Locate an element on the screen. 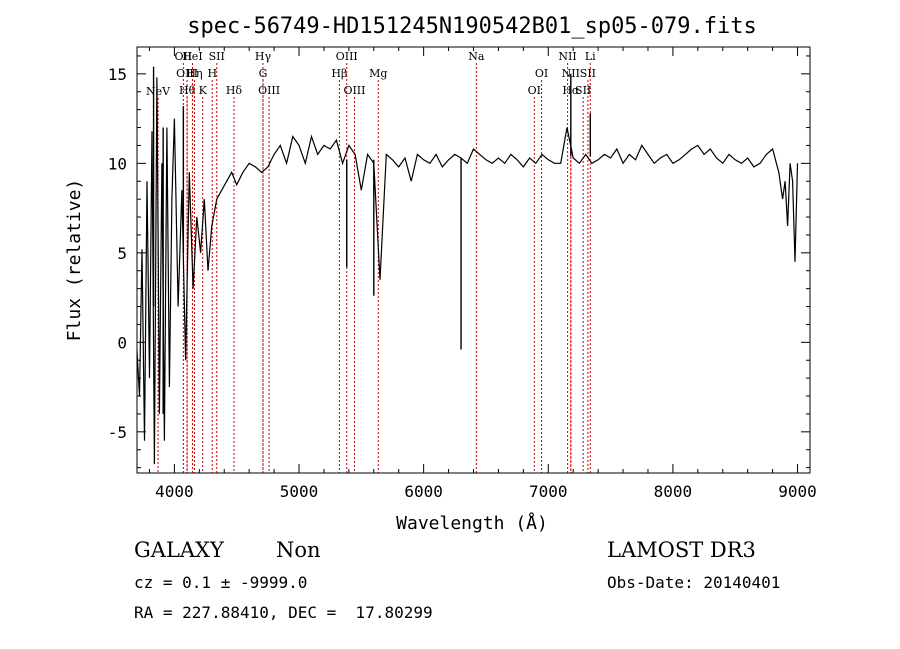 This screenshot has width=900, height=649. y-tick-label: -5 is located at coordinates (117, 432).